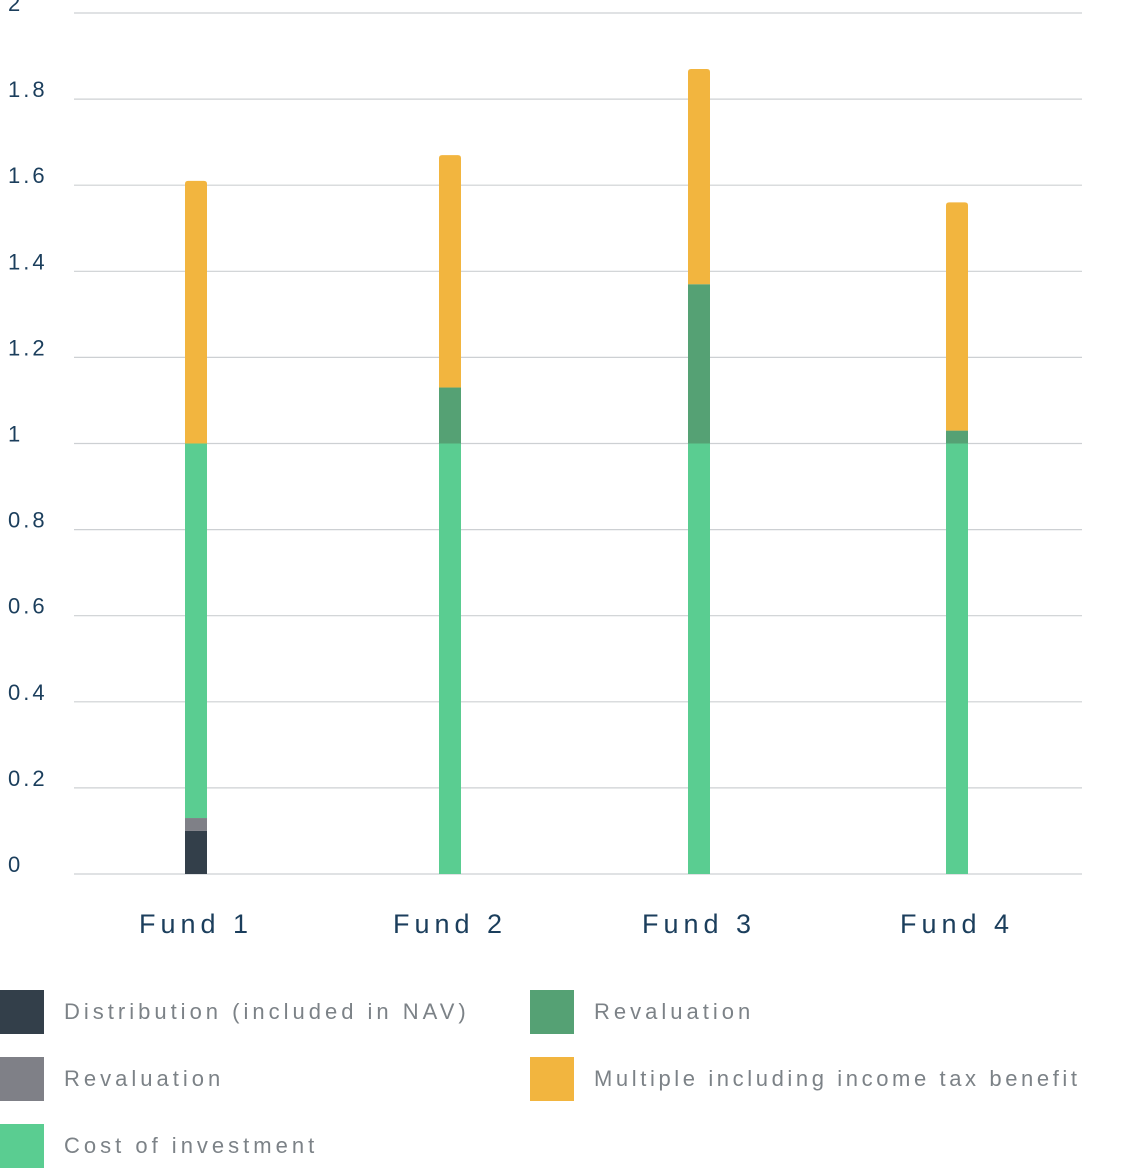 This screenshot has height=1169, width=1125. I want to click on y-tick-label: 0.8, so click(28, 520).